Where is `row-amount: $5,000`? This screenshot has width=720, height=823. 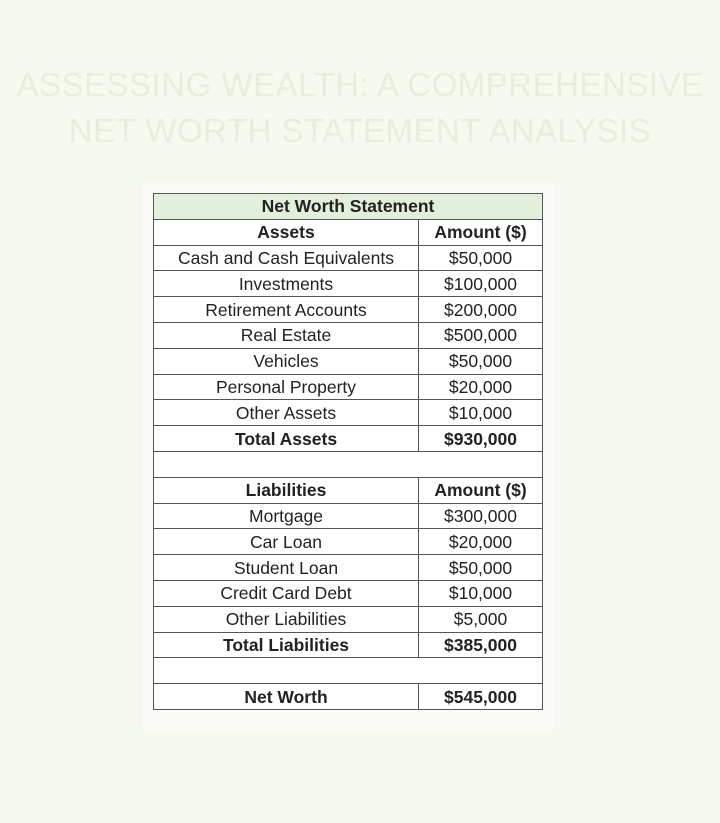 row-amount: $5,000 is located at coordinates (480, 619).